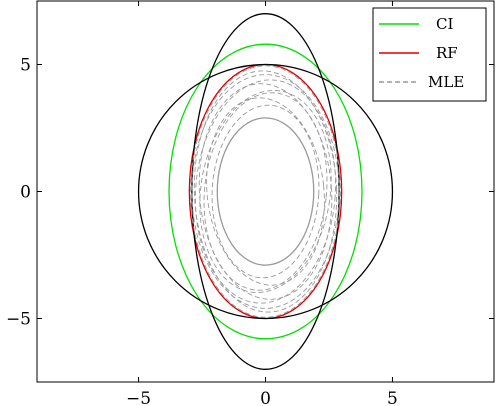 This screenshot has height=406, width=496. Describe the element at coordinates (444, 24) in the screenshot. I see `legend-label-ci: CI` at that location.